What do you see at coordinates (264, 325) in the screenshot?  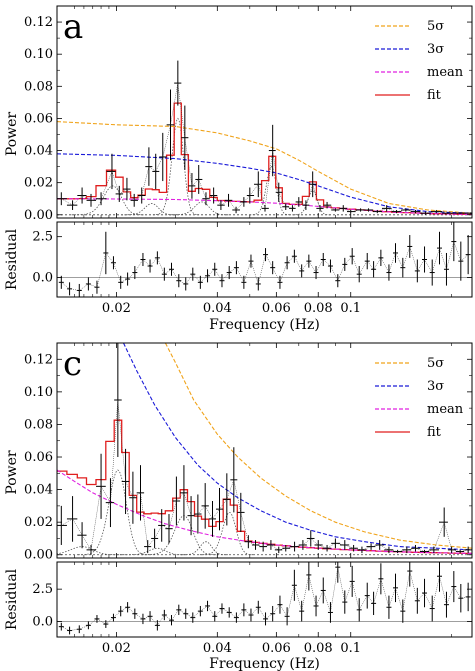 I see `x-axis-label: Frequency (Hz)` at bounding box center [264, 325].